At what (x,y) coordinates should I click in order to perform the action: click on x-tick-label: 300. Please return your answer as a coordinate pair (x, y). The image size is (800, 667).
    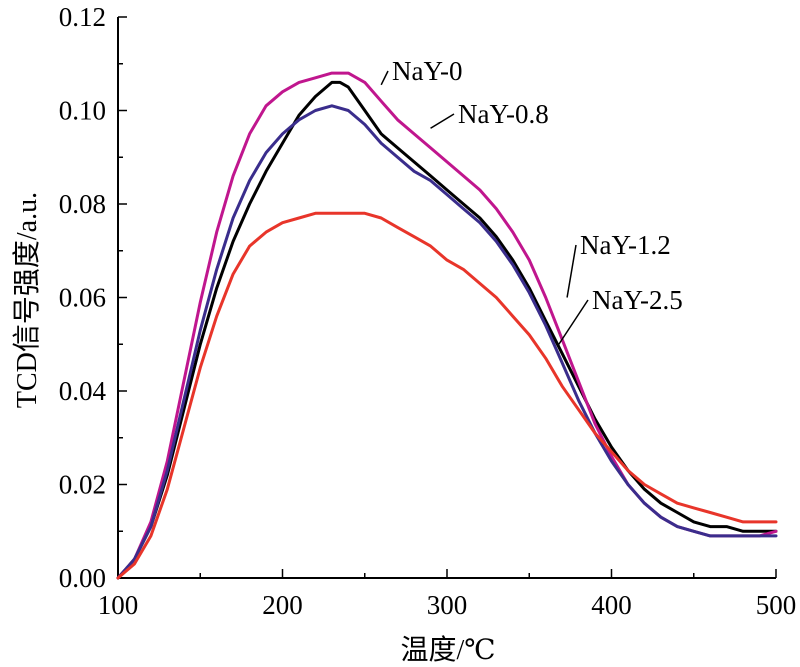
    Looking at the image, I should click on (447, 605).